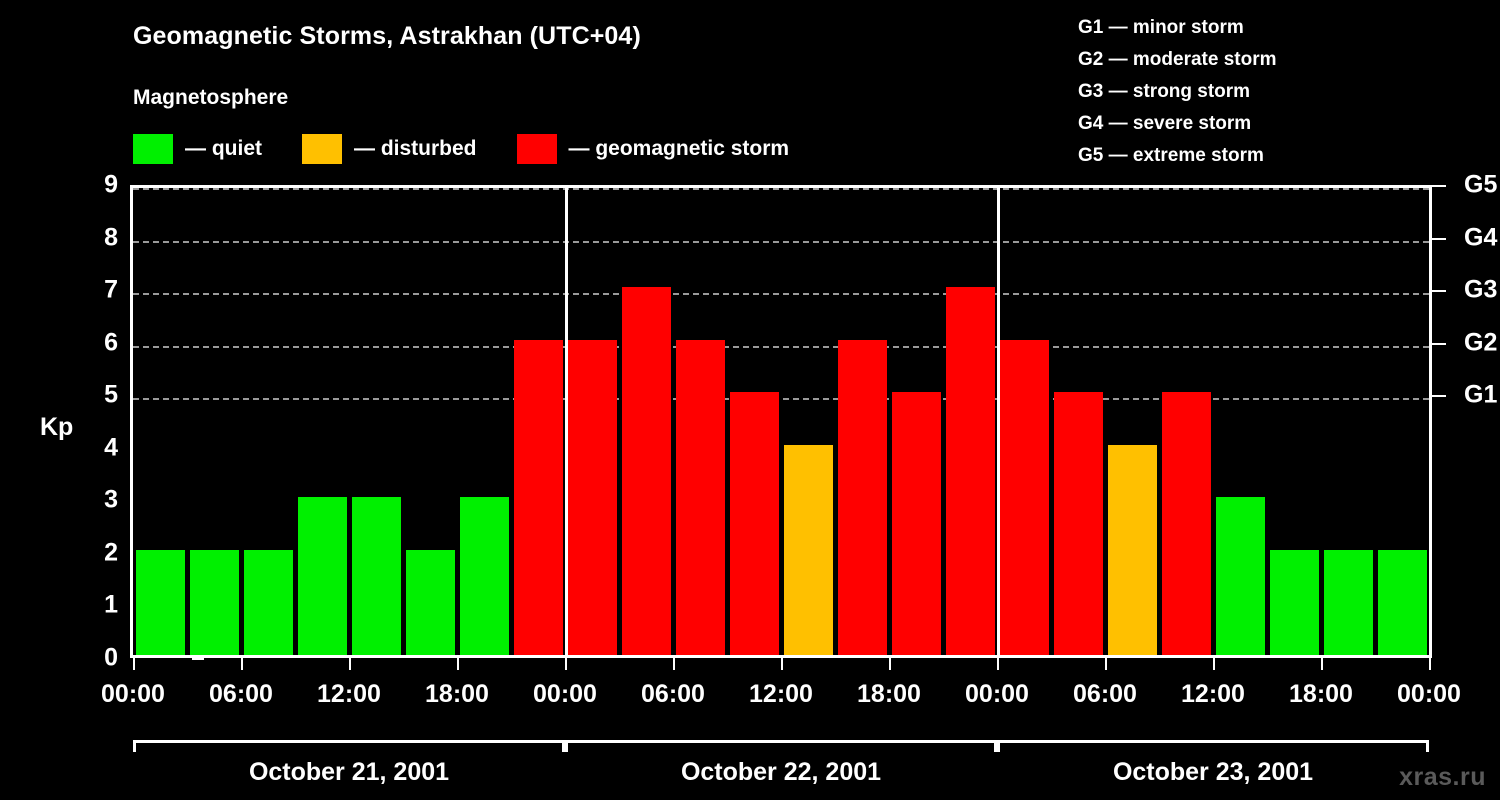 The height and width of the screenshot is (800, 1500). What do you see at coordinates (1481, 237) in the screenshot?
I see `g-tick-label: G4` at bounding box center [1481, 237].